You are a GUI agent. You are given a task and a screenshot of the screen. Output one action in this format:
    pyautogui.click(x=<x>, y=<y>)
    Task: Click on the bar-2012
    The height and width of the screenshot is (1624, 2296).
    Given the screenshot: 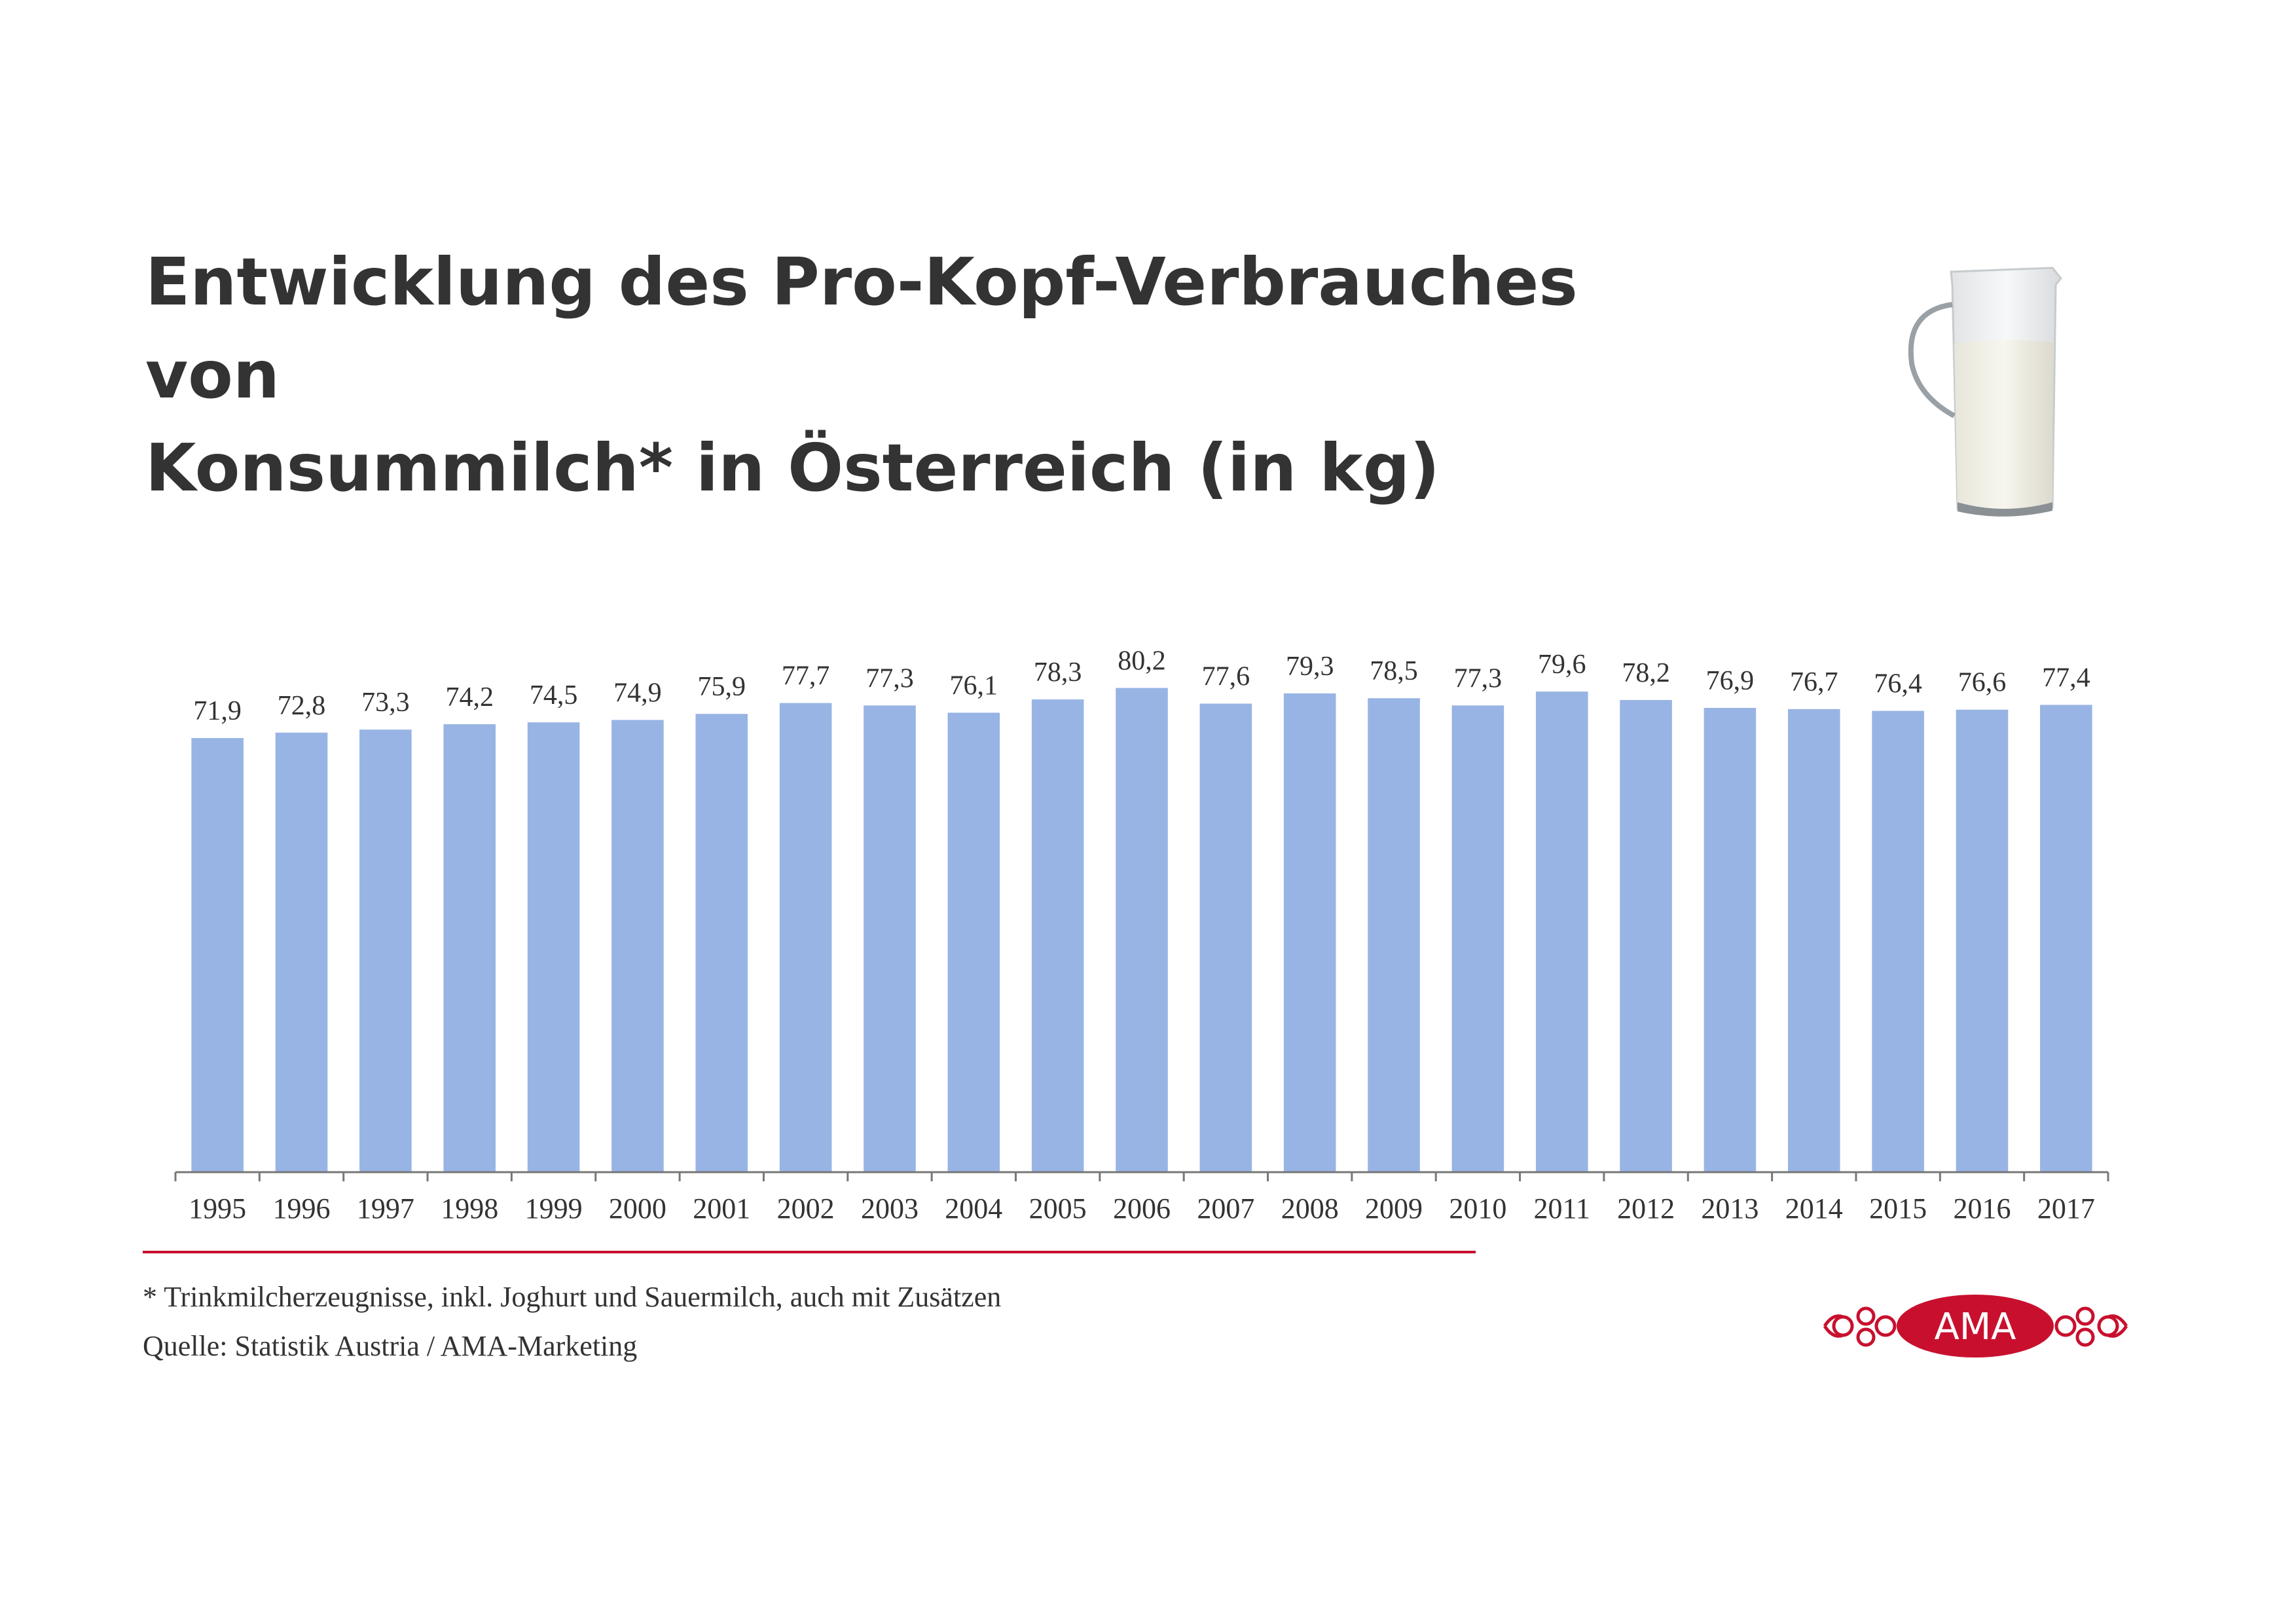 What is the action you would take?
    pyautogui.click(x=1646, y=935)
    